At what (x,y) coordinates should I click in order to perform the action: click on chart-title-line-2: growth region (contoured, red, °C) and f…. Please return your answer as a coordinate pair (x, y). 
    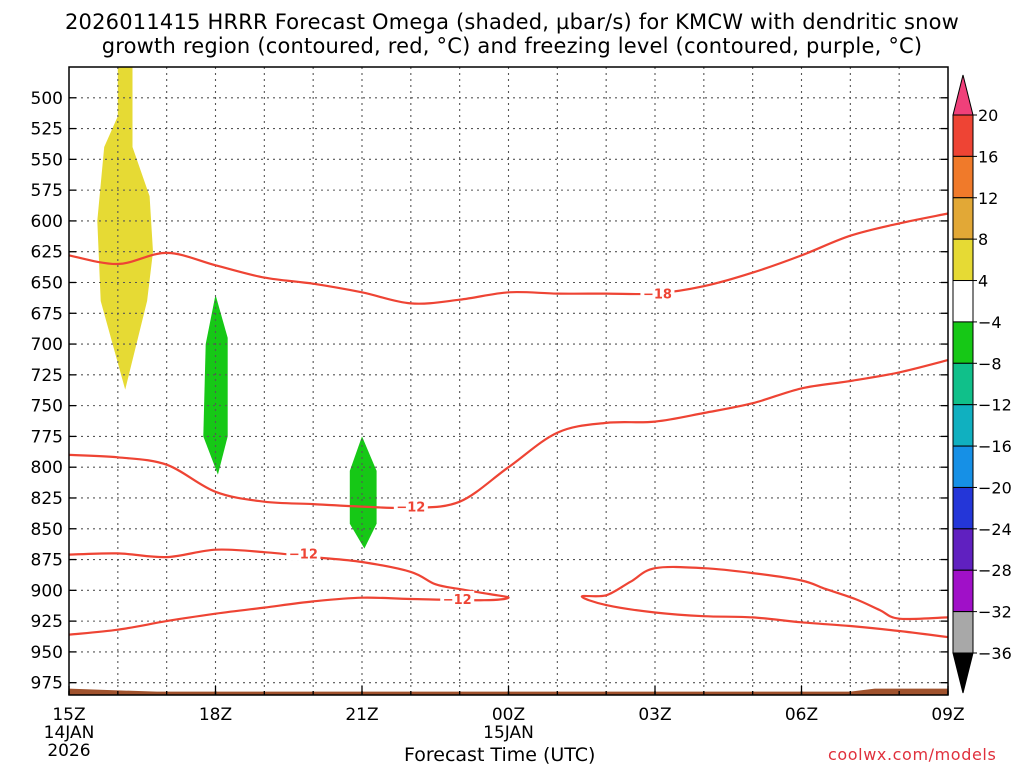
    Looking at the image, I should click on (512, 46).